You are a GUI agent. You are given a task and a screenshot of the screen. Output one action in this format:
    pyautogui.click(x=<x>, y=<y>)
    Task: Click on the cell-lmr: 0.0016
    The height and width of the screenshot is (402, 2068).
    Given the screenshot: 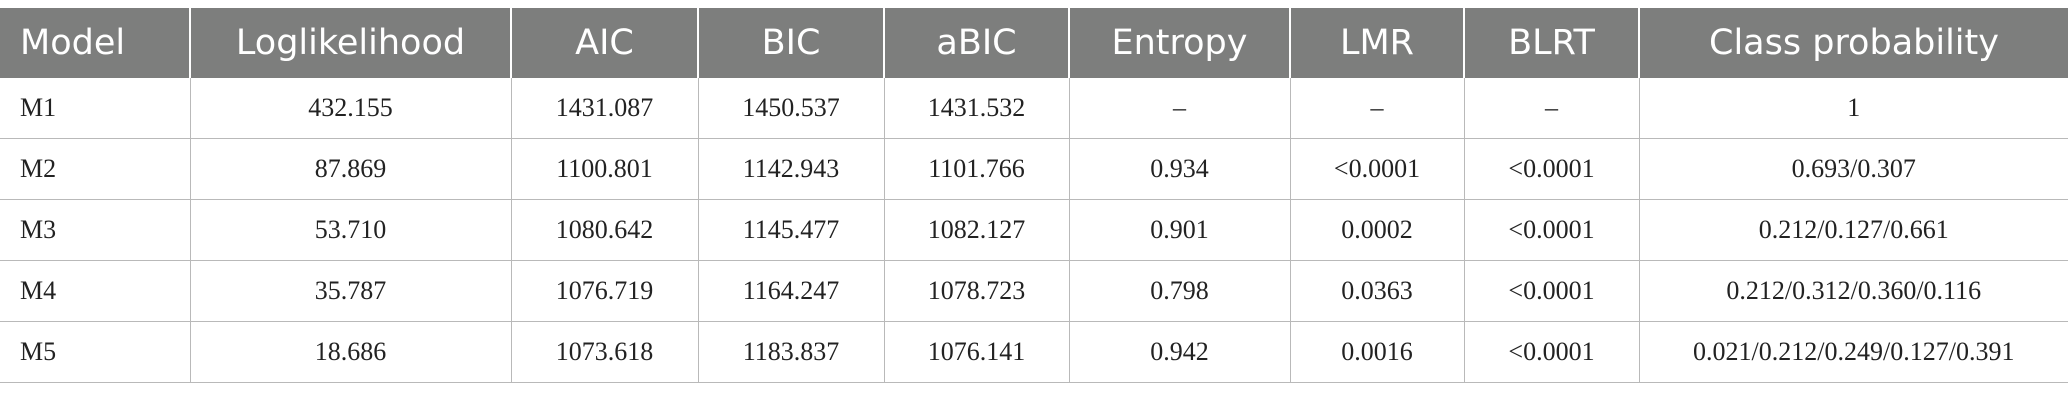 What is the action you would take?
    pyautogui.click(x=1377, y=352)
    